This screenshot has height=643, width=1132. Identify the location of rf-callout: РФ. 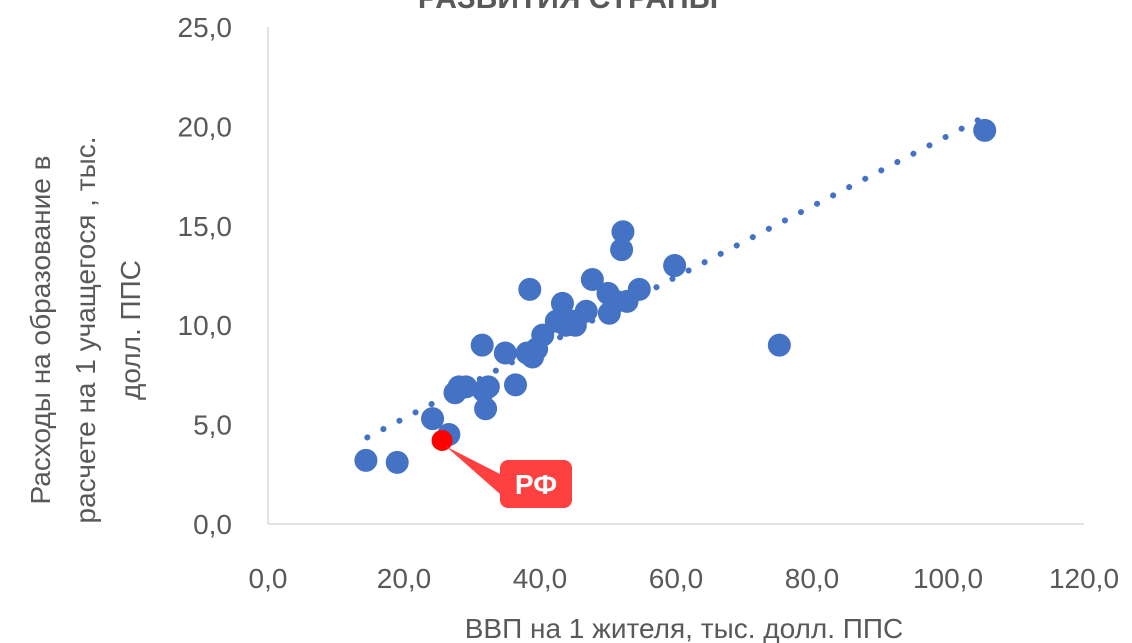
(509, 477).